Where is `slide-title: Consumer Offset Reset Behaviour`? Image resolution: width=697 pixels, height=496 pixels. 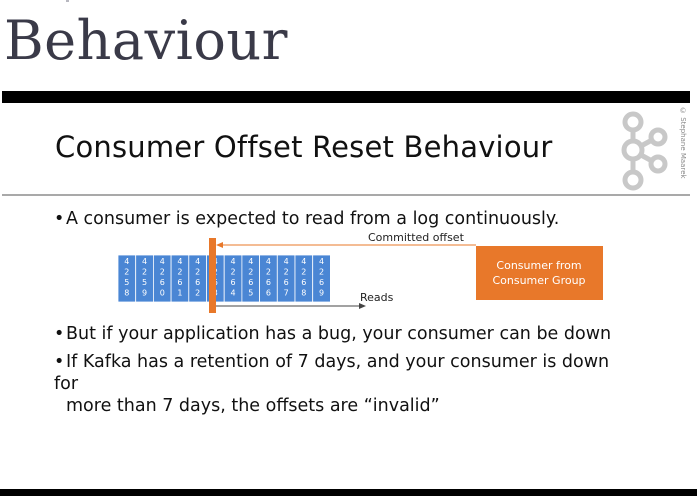
slide-title: Consumer Offset Reset Behaviour is located at coordinates (304, 147).